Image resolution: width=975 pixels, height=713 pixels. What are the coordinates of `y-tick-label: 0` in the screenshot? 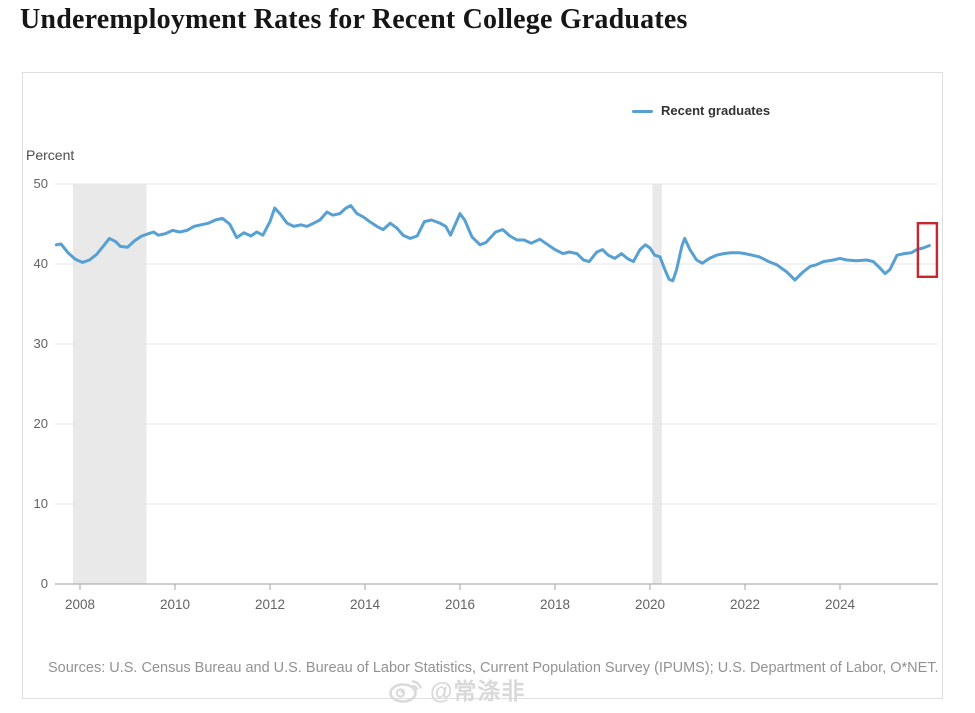 It's located at (44, 583).